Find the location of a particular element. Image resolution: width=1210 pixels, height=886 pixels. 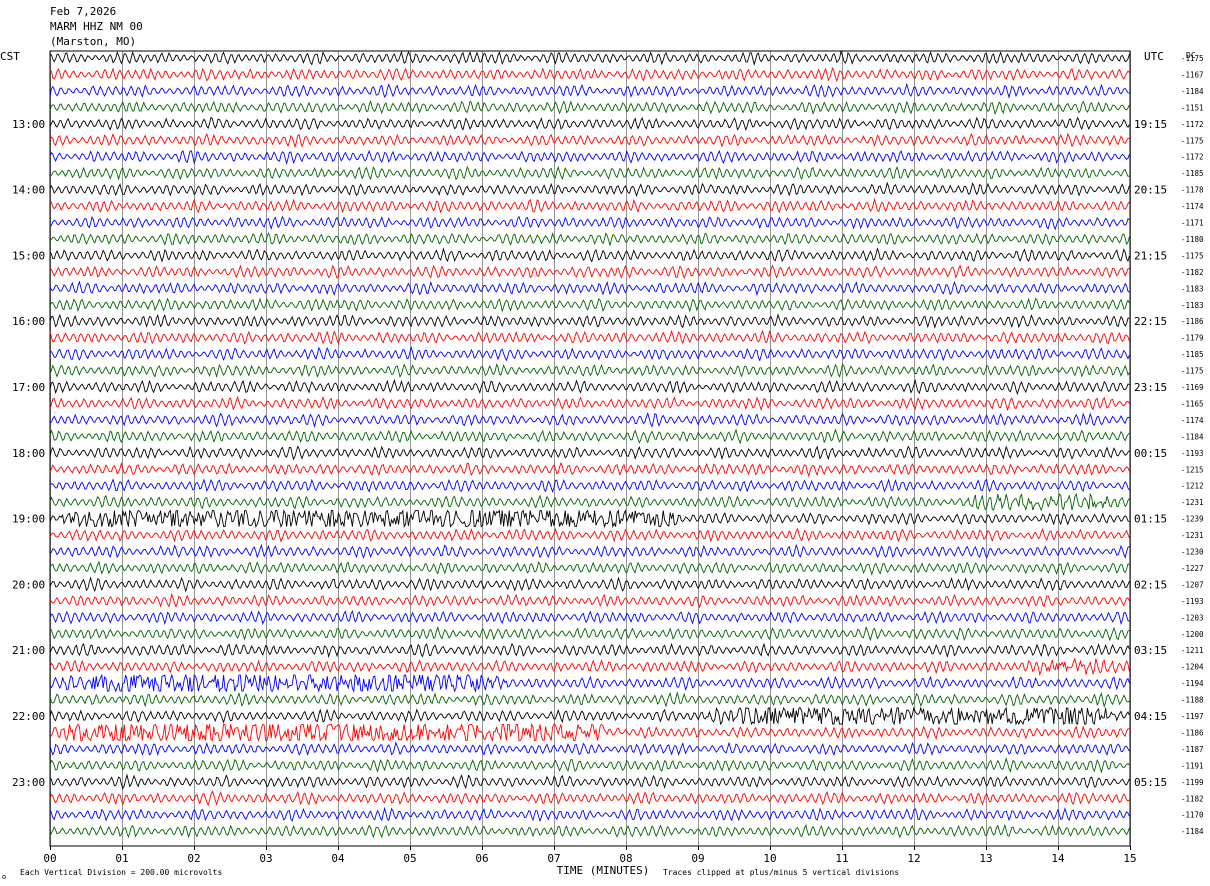

dc-offset-label: -1231 is located at coordinates (1192, 535).